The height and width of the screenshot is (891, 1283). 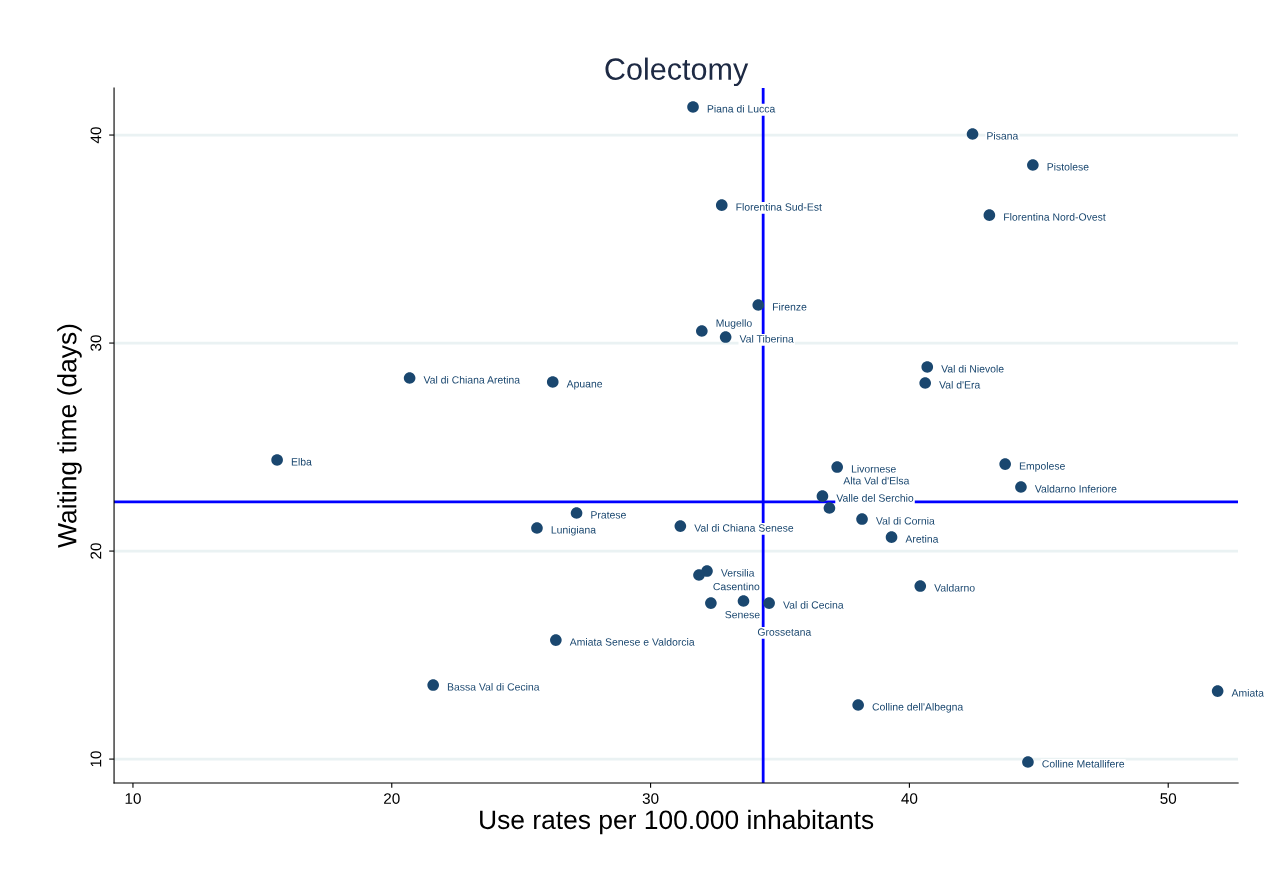 What do you see at coordinates (1055, 217) in the screenshot?
I see `annotation: Florentina Nord-Ovest` at bounding box center [1055, 217].